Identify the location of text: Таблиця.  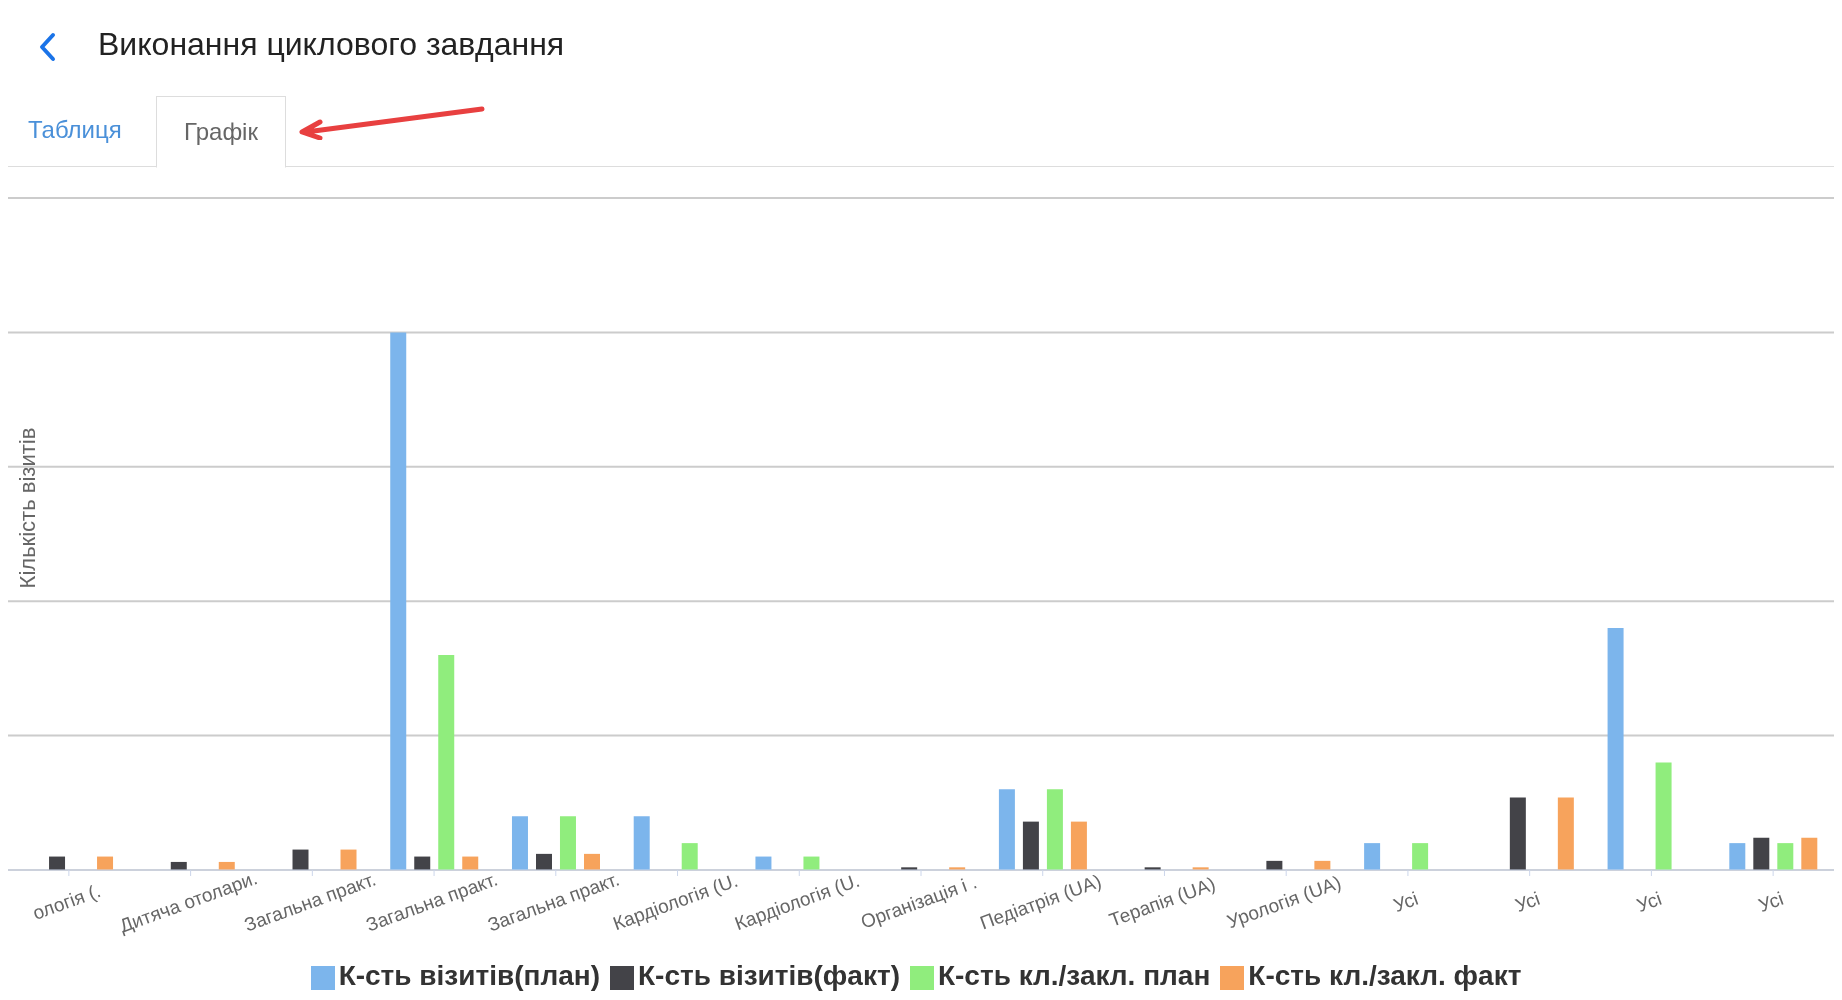
(75, 130).